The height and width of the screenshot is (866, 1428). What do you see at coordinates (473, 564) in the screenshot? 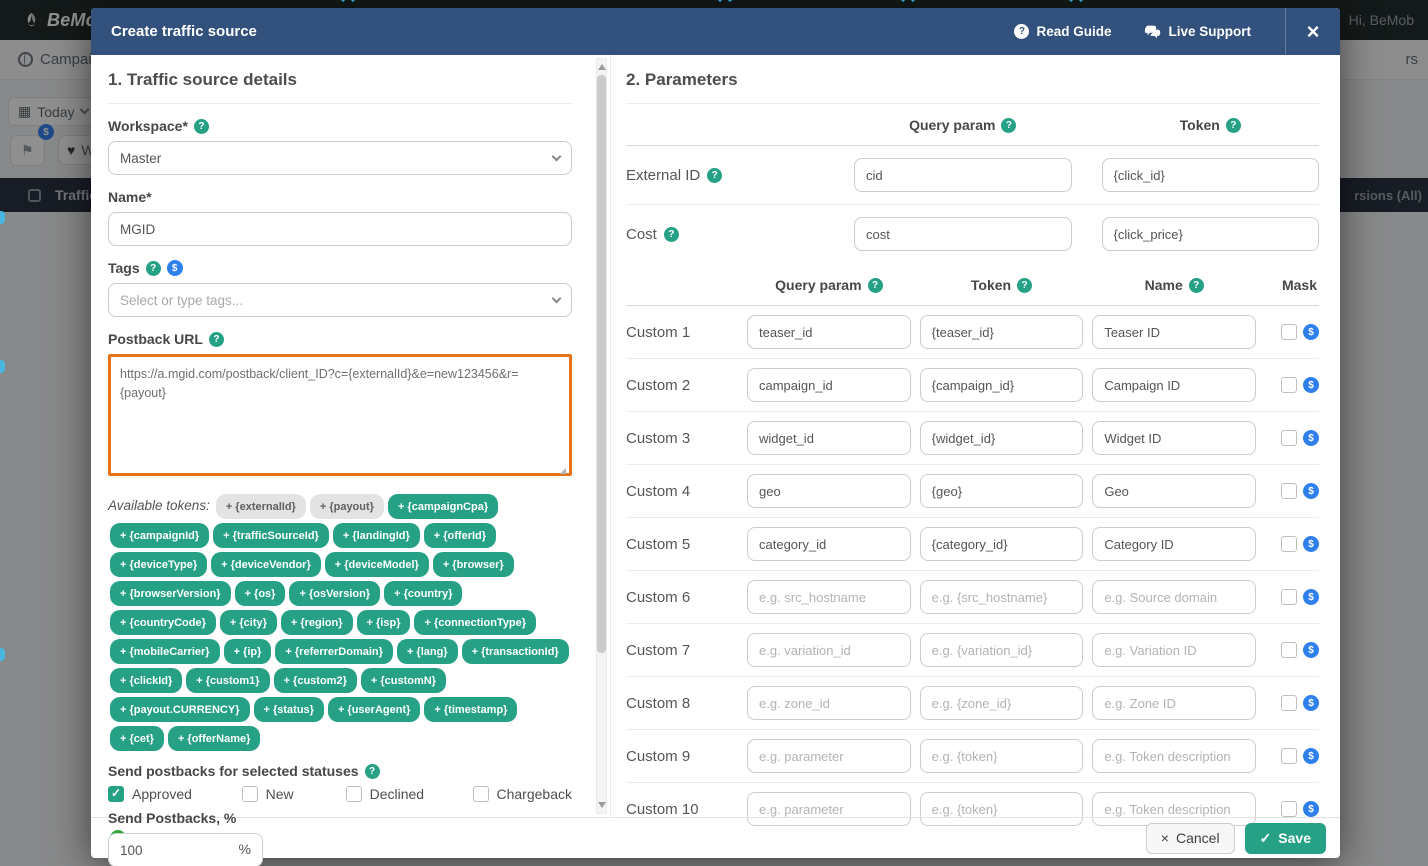
I see `token-pill: + {browser}` at bounding box center [473, 564].